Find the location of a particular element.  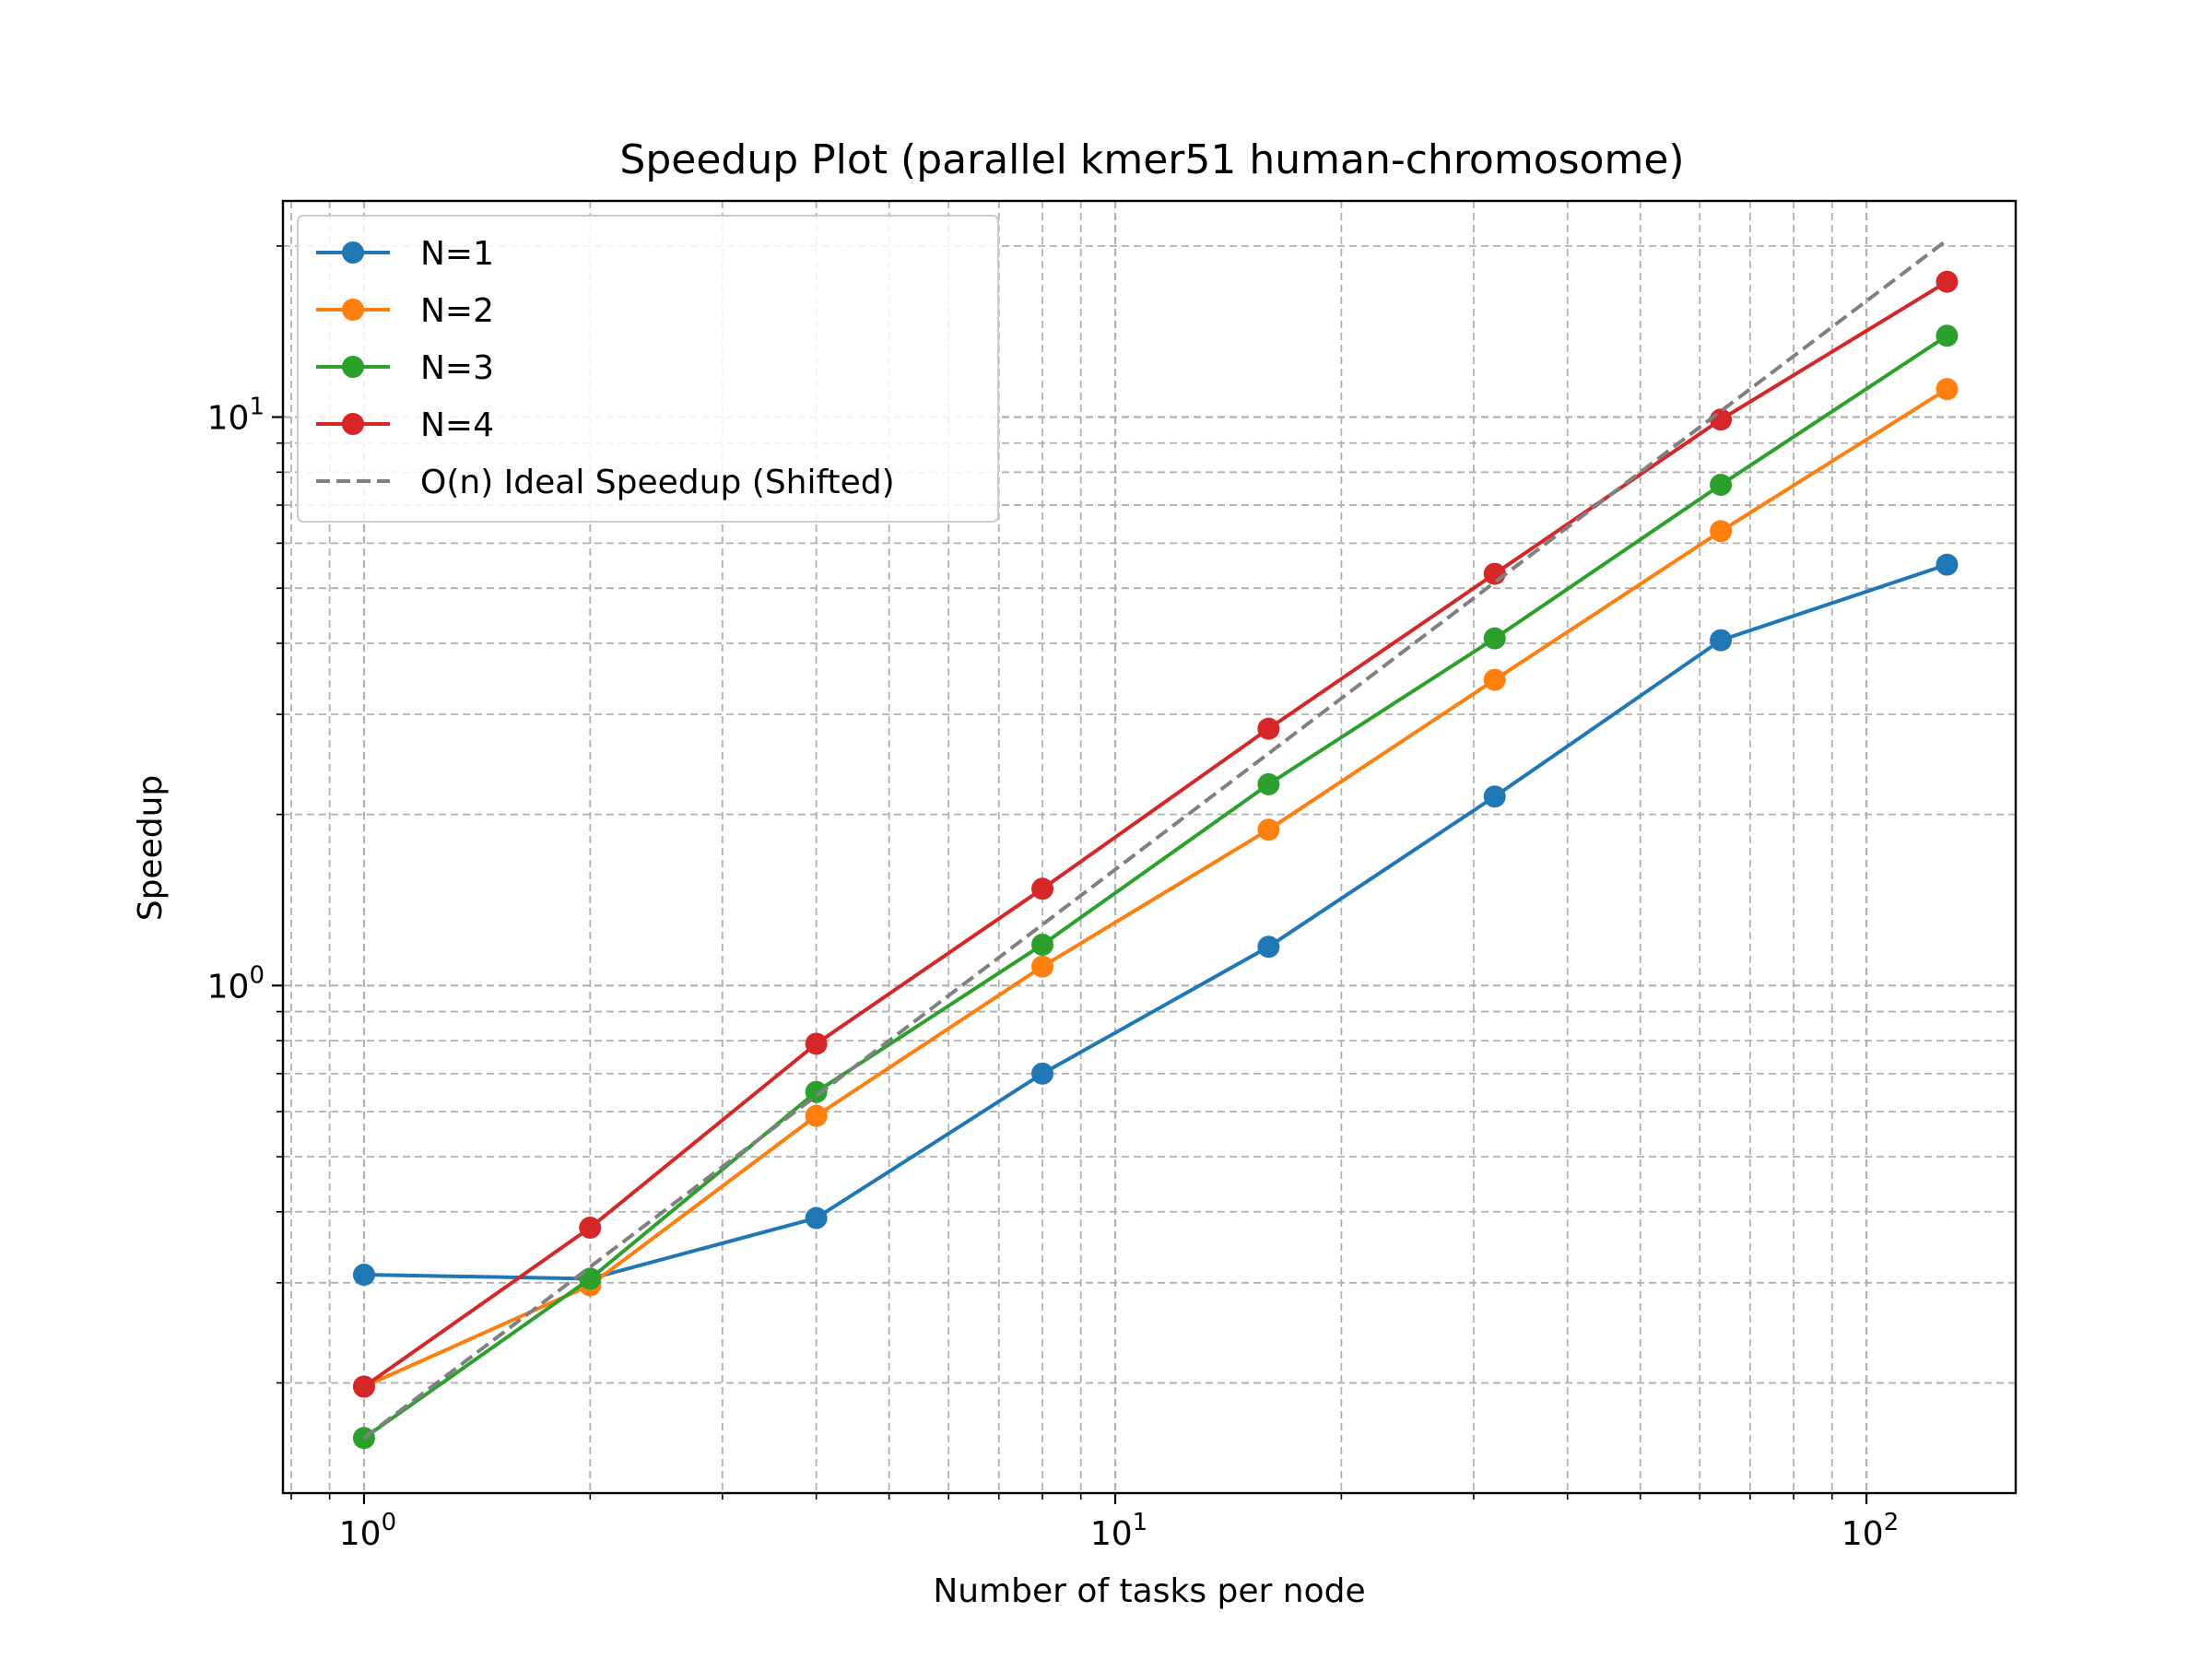

legend-item: N=1 is located at coordinates (405, 254).